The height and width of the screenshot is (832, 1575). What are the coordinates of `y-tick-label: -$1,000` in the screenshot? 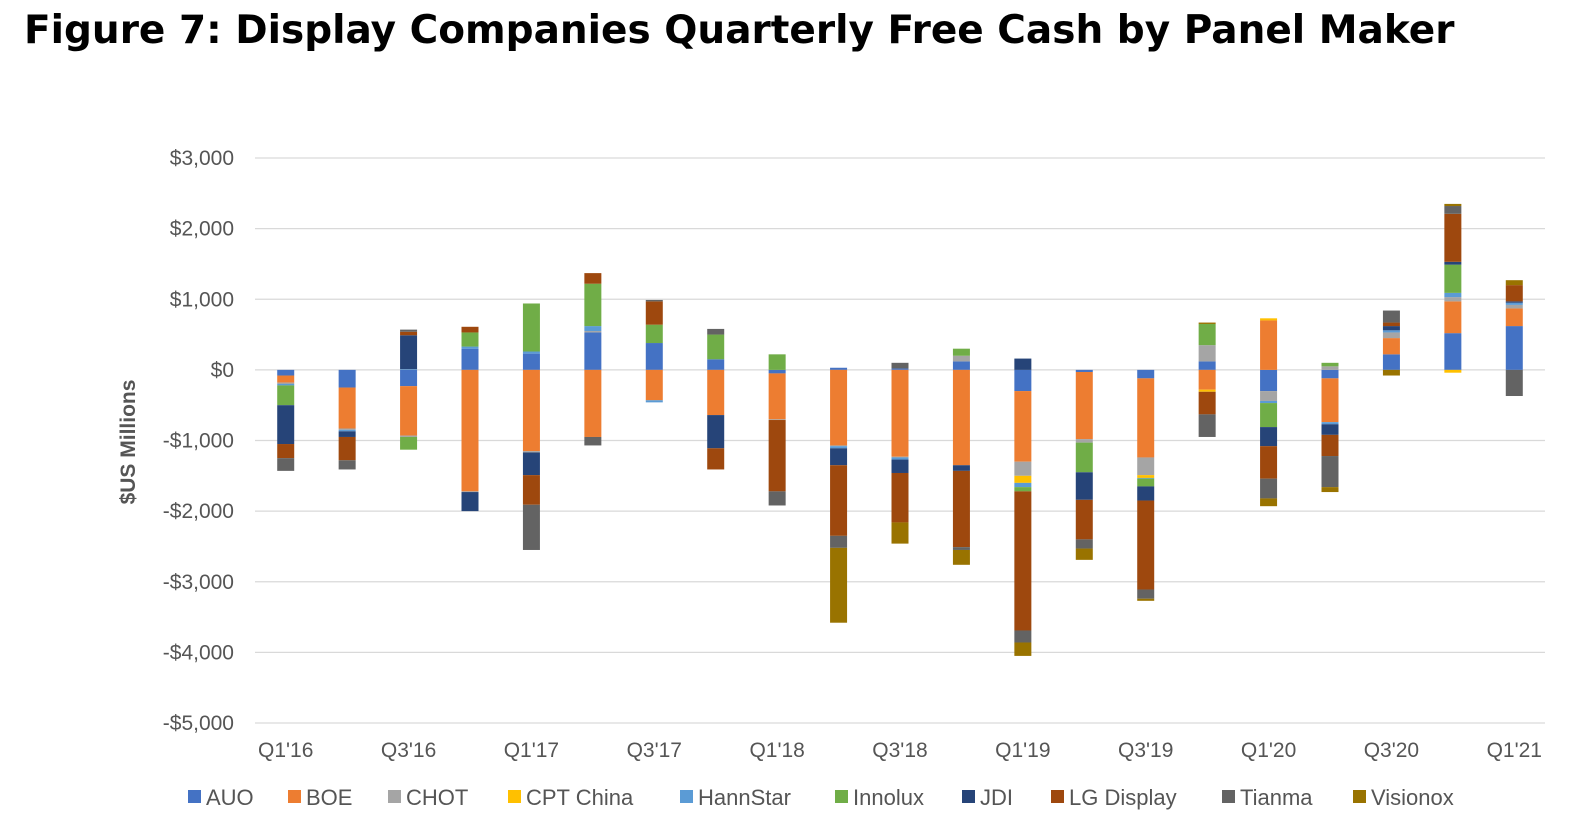 It's located at (198, 441).